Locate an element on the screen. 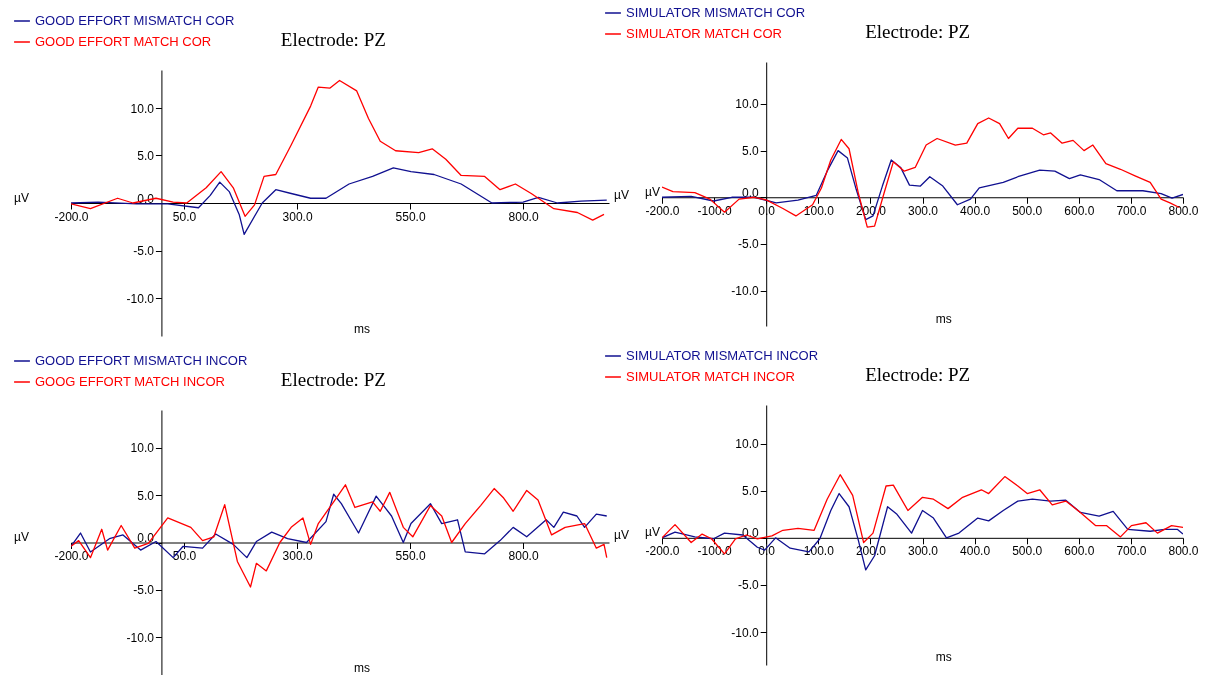 Image resolution: width=1211 pixels, height=675 pixels. legend-label: SIMULATOR MISMATCH INCOR is located at coordinates (722, 355).